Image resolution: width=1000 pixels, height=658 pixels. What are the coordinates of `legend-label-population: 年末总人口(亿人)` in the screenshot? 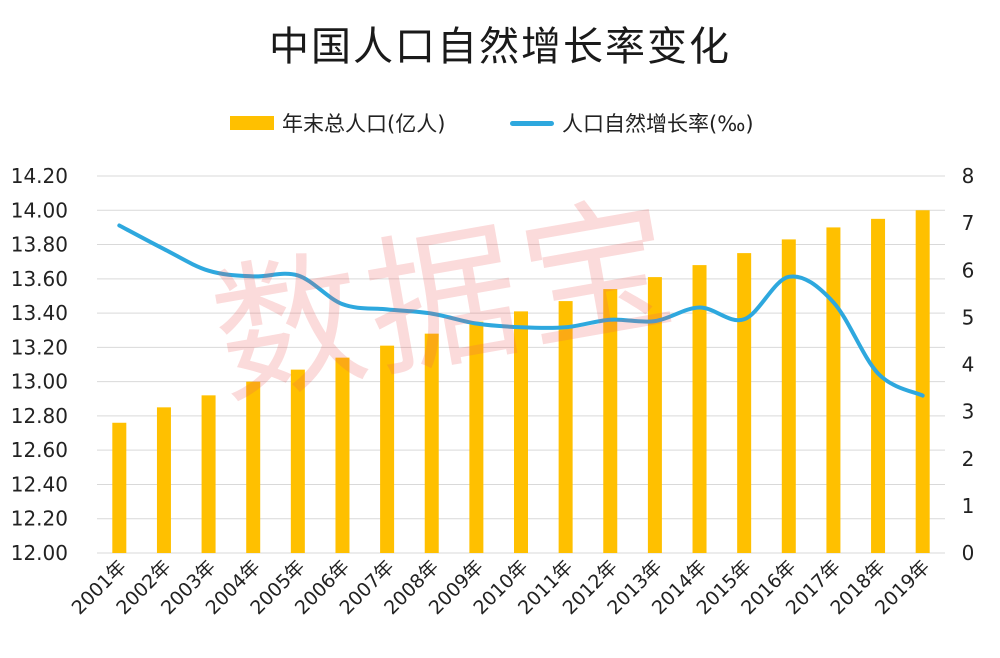 It's located at (364, 124).